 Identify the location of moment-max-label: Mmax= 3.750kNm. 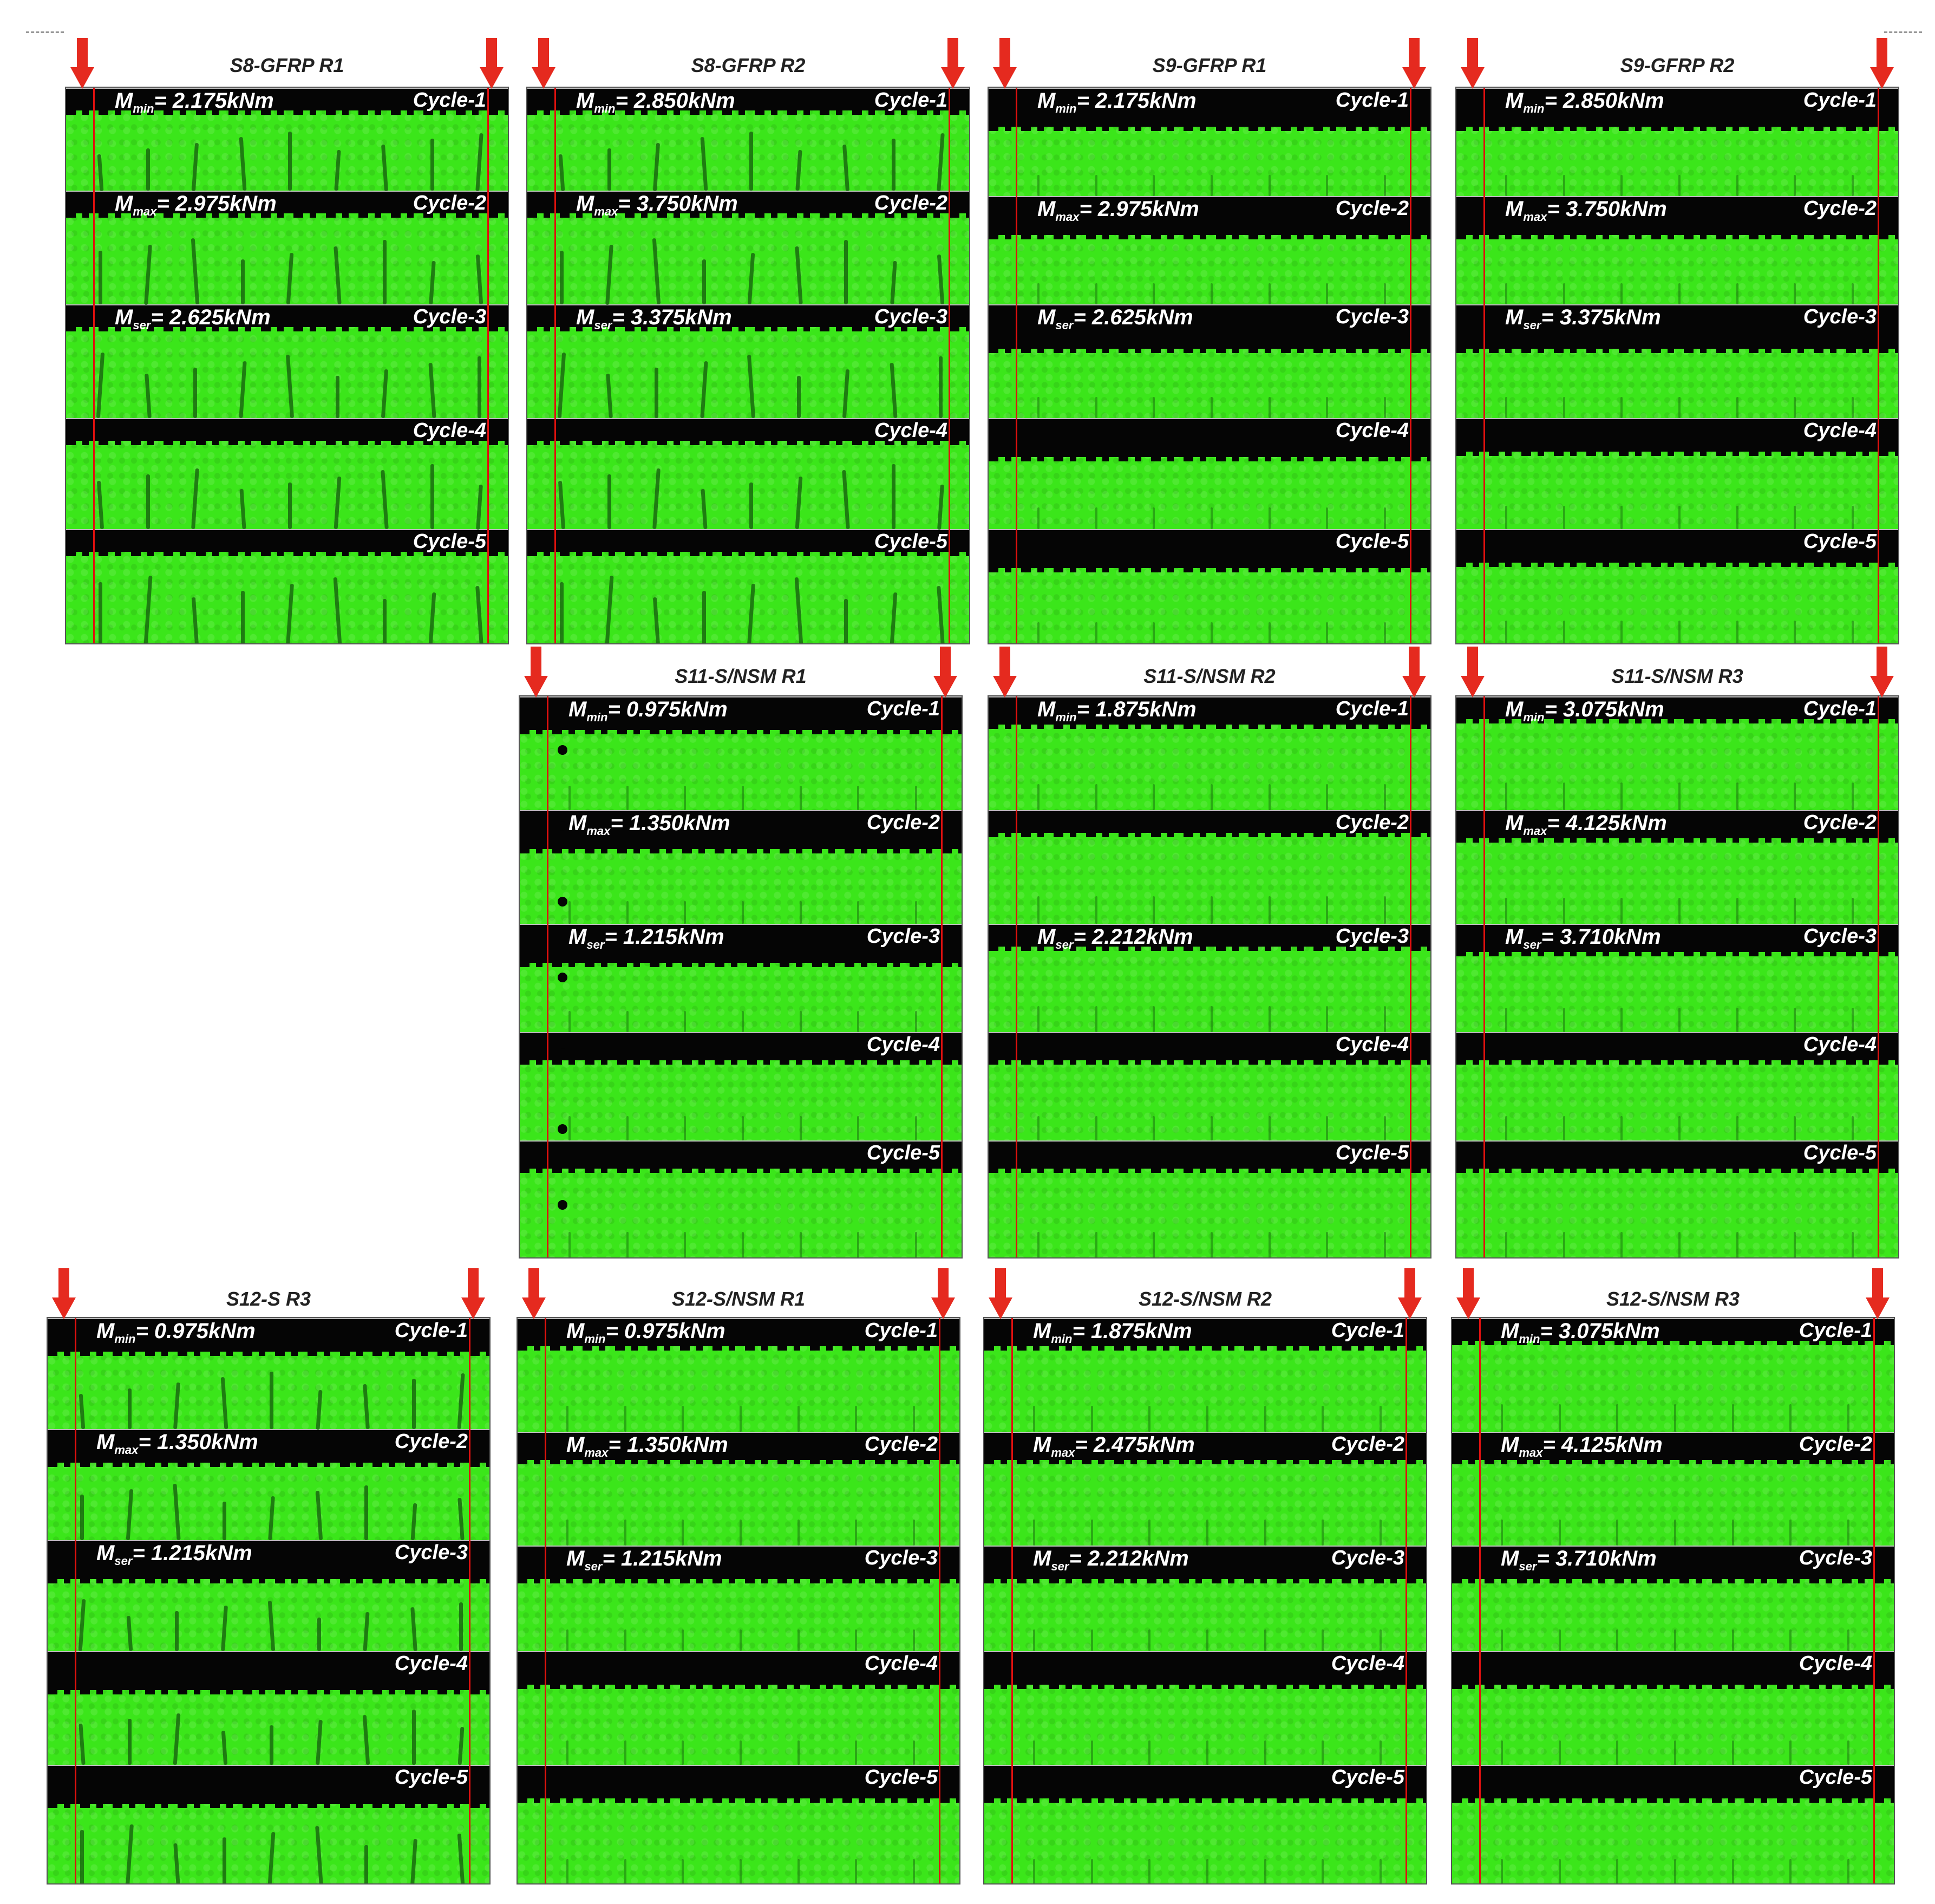
(657, 205).